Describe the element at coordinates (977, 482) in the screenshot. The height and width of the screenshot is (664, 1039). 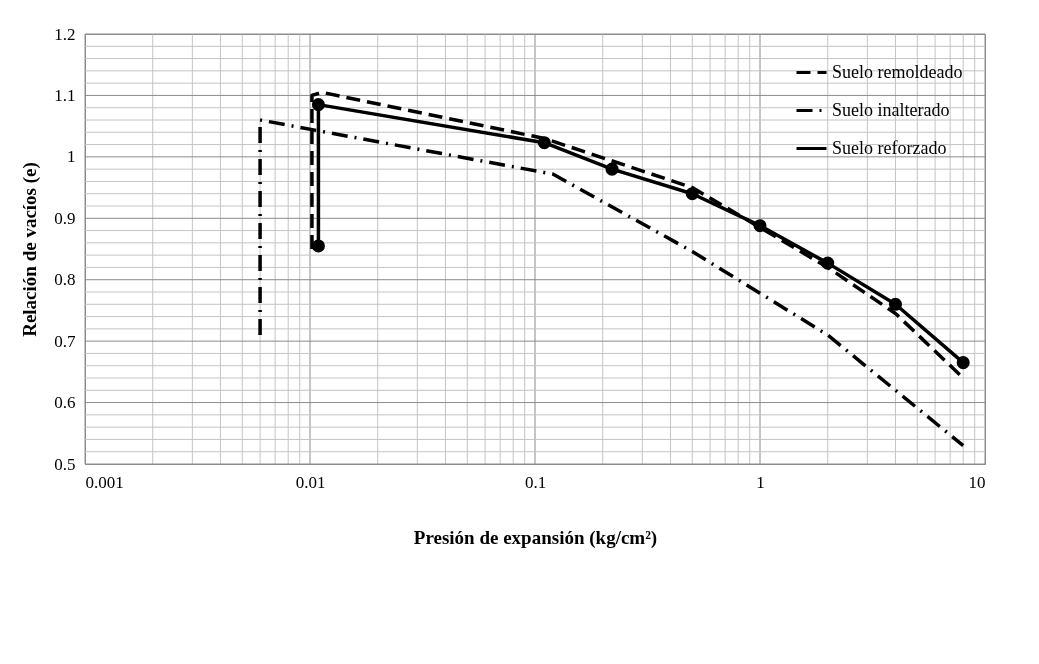
I see `x-tick-label: 10` at that location.